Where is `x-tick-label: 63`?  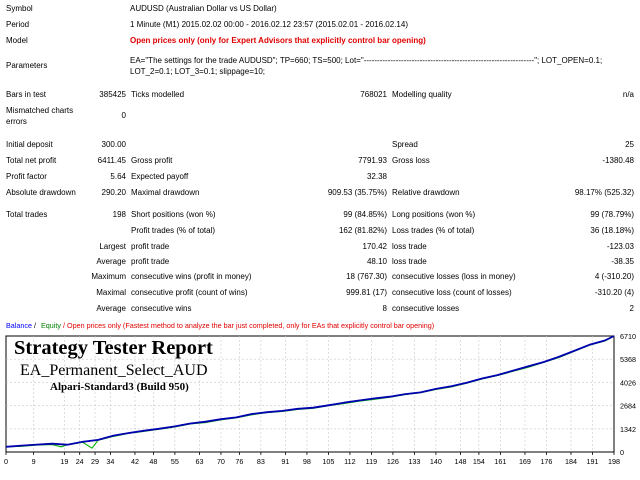
x-tick-label: 63 is located at coordinates (199, 461).